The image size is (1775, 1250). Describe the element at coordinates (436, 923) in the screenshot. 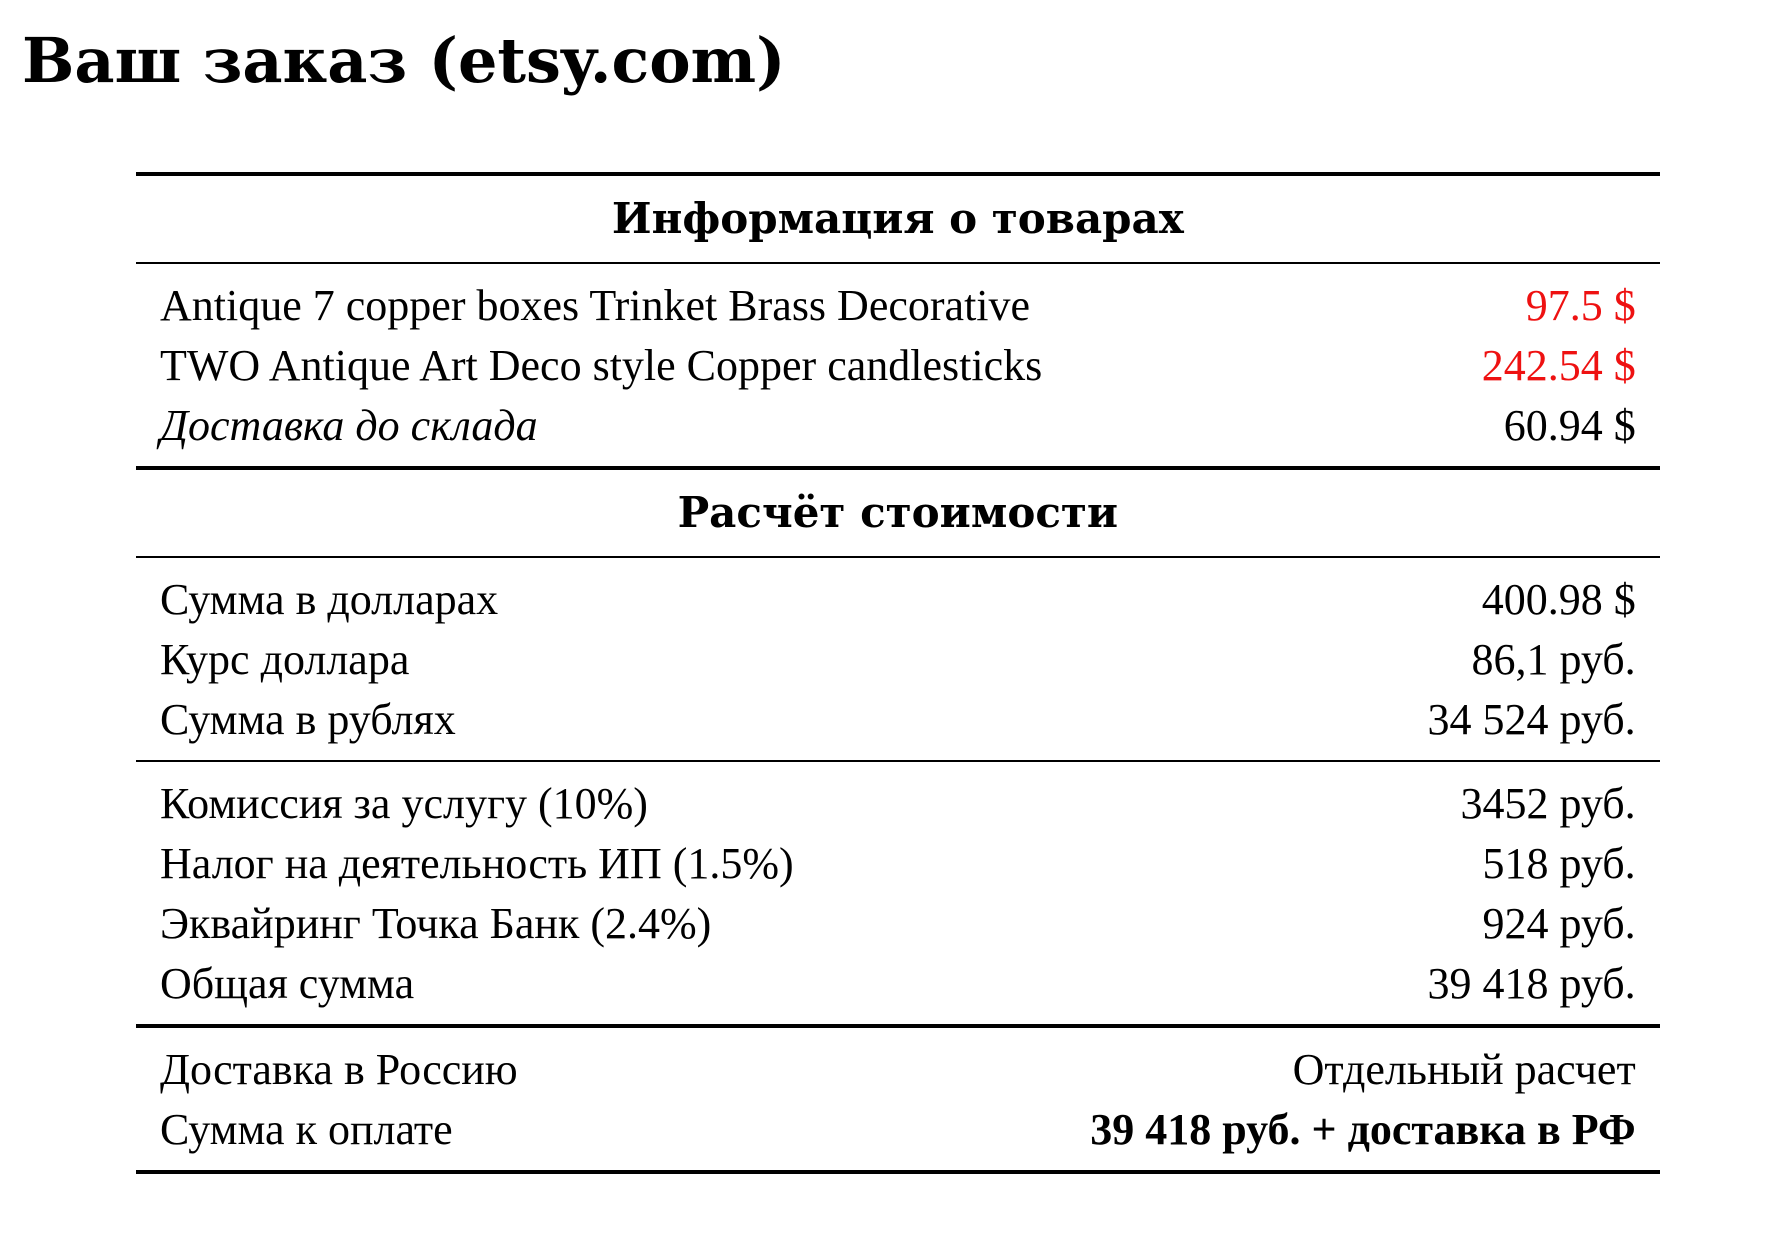

I see `acquiring-label: Эквайринг Точка Банк (2.4%)` at that location.